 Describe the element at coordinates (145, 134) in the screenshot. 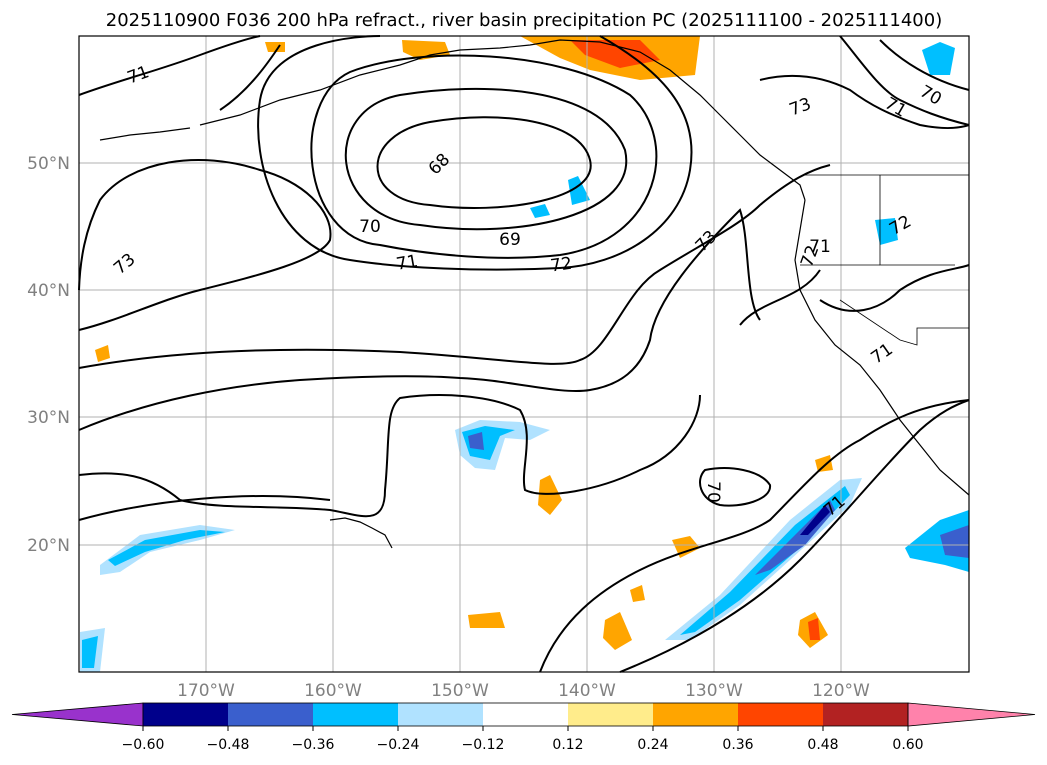

I see `coastline-aleutians` at that location.